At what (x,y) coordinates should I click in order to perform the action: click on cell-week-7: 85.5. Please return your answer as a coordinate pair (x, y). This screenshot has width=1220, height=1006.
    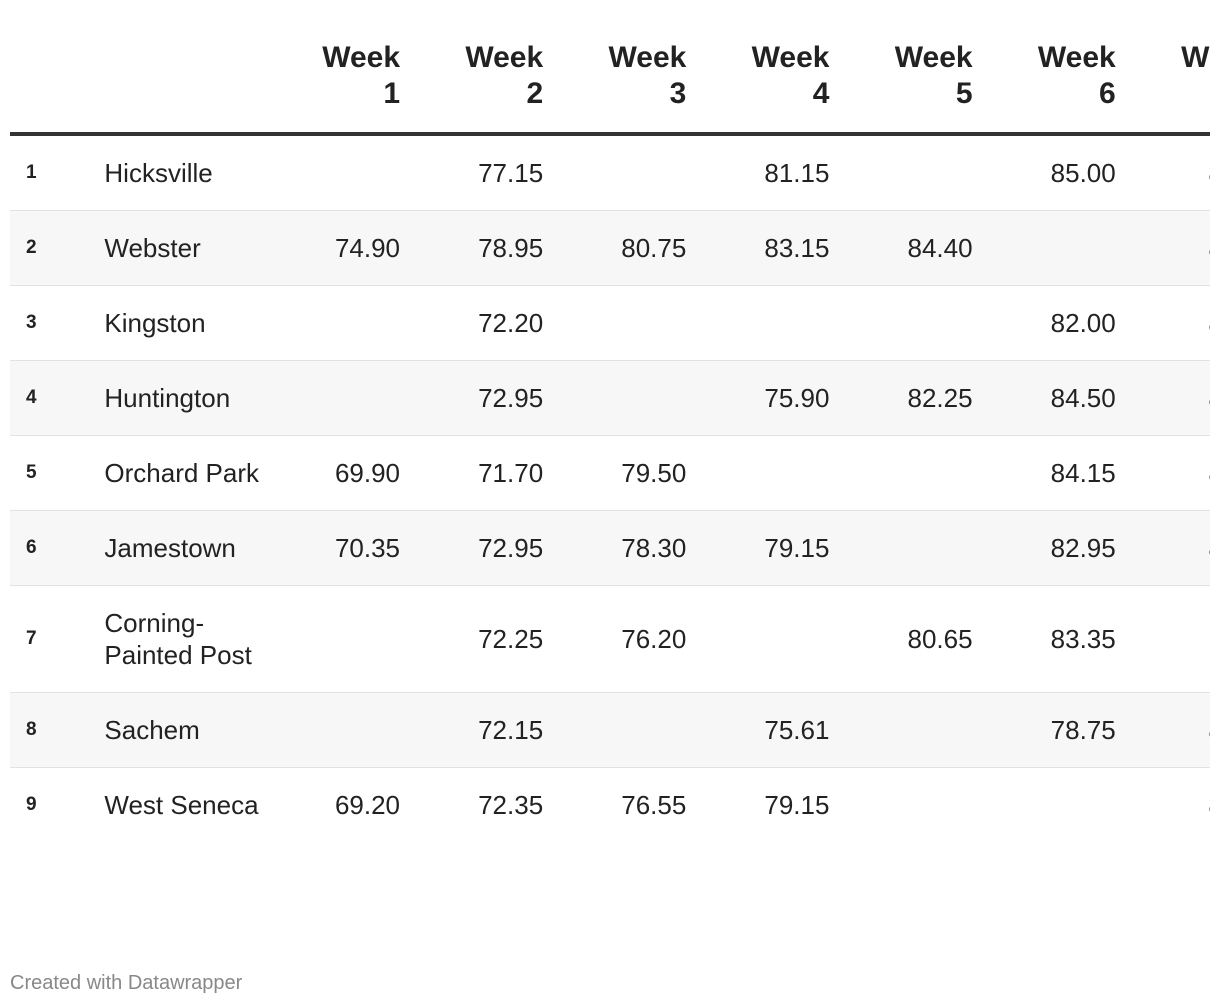
    Looking at the image, I should click on (1173, 398).